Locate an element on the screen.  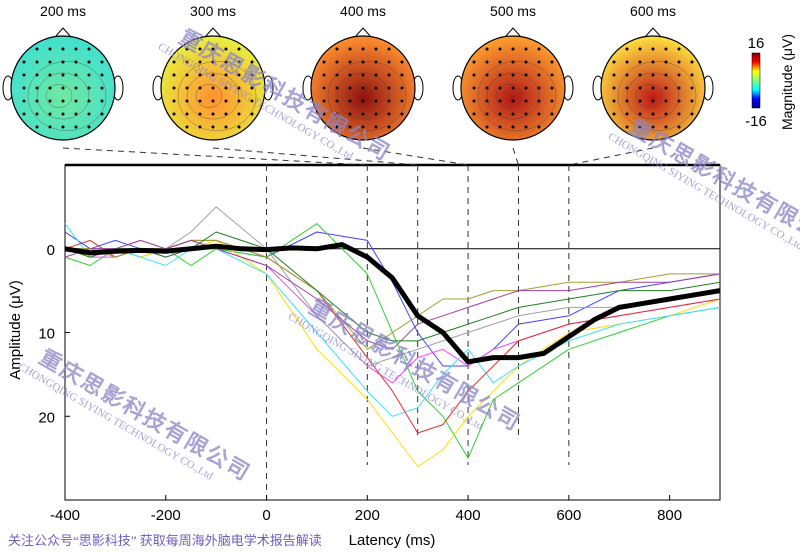
x-tick-label: 400 is located at coordinates (468, 515).